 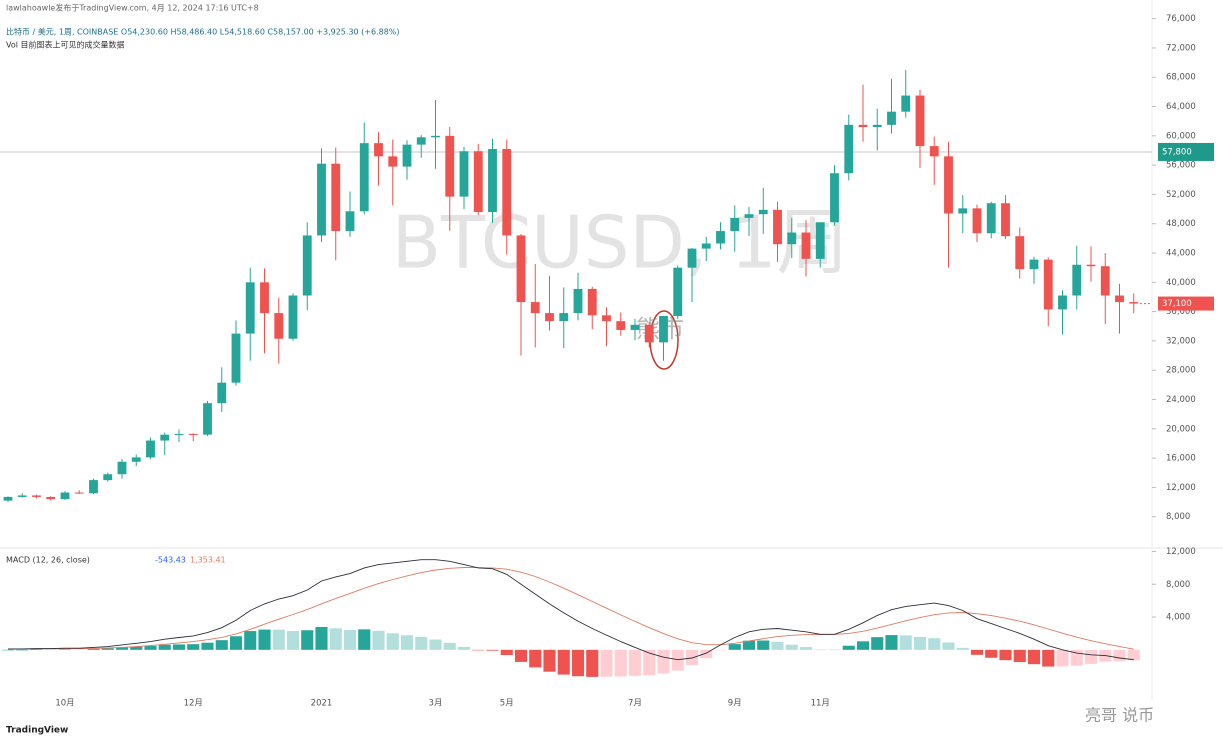 I want to click on x-tick-label: 3月, so click(x=436, y=704).